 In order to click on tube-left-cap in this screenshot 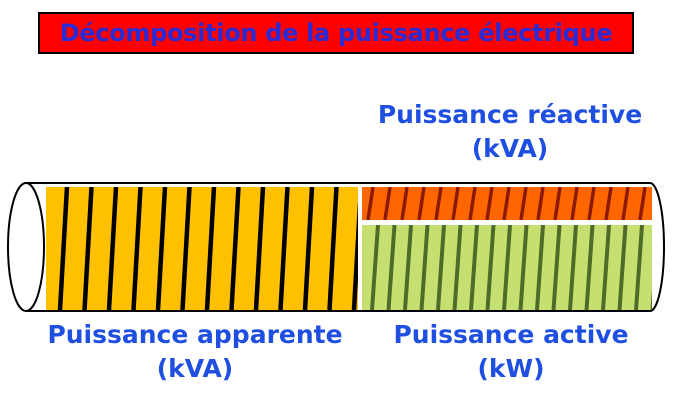, I will do `click(26, 247)`.